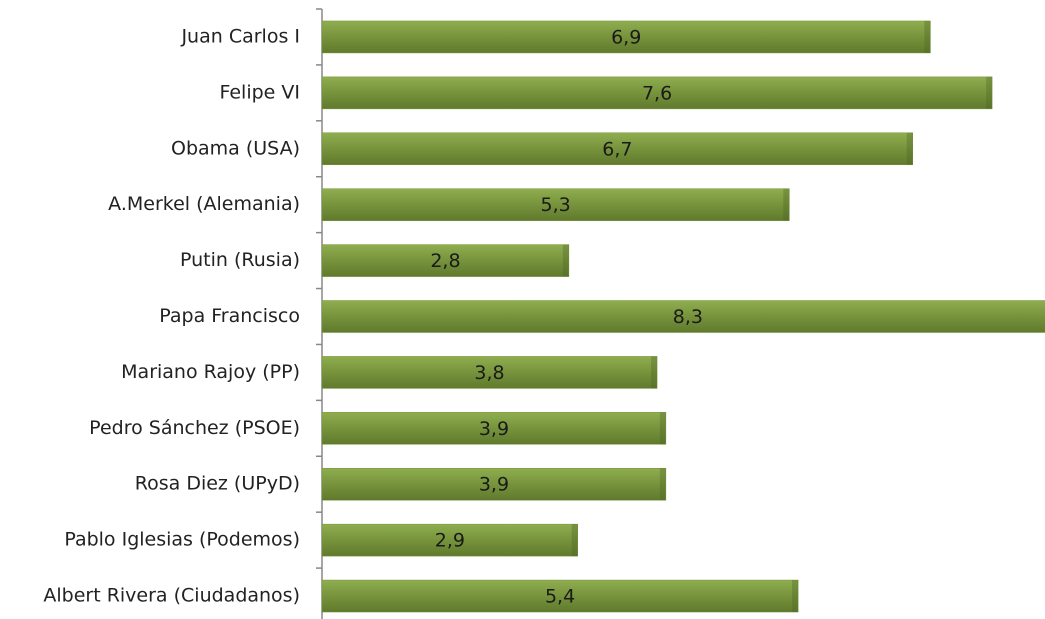 This screenshot has height=619, width=1045. Describe the element at coordinates (194, 428) in the screenshot. I see `y-tick-label: Pedro Sánchez (PSOE)` at that location.